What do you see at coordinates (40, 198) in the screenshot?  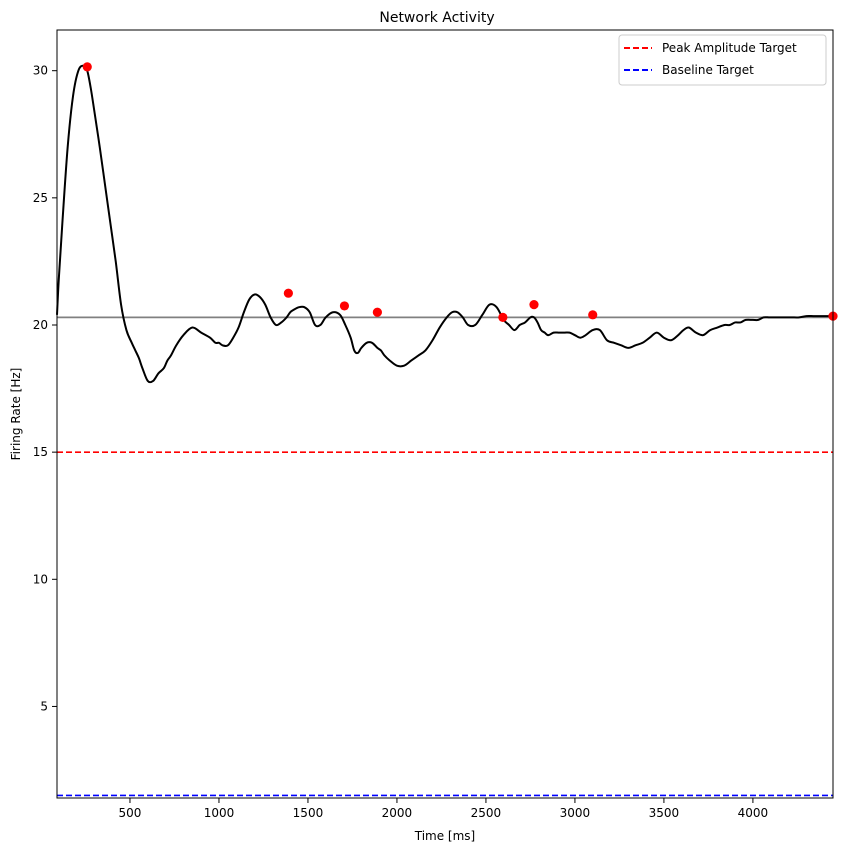 I see `y-tick-label: 25` at bounding box center [40, 198].